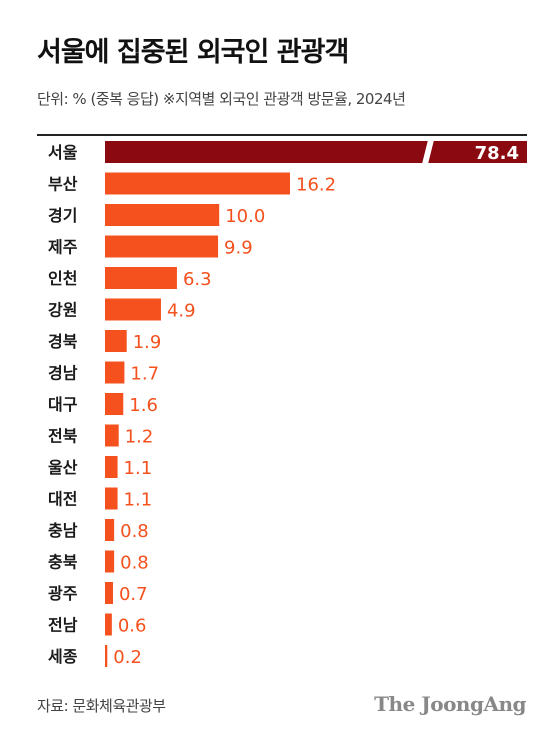 The image size is (560, 737). I want to click on axis-break-mark, so click(428, 152).